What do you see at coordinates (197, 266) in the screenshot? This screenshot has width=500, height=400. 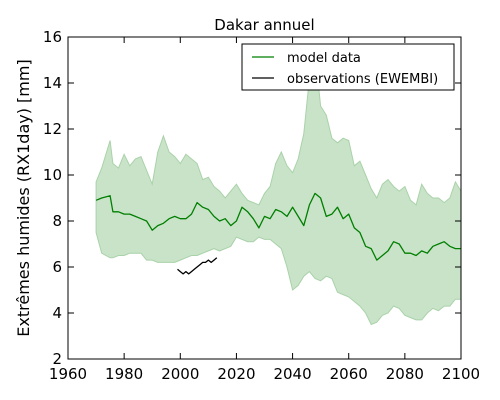 I see `observations-line` at bounding box center [197, 266].